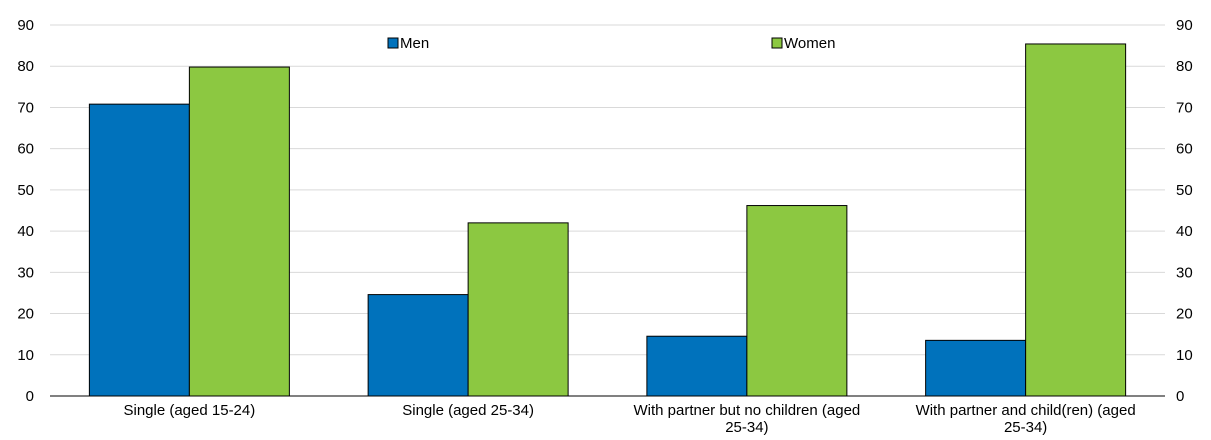  I want to click on x-category-label: Single (aged 25-34), so click(468, 410).